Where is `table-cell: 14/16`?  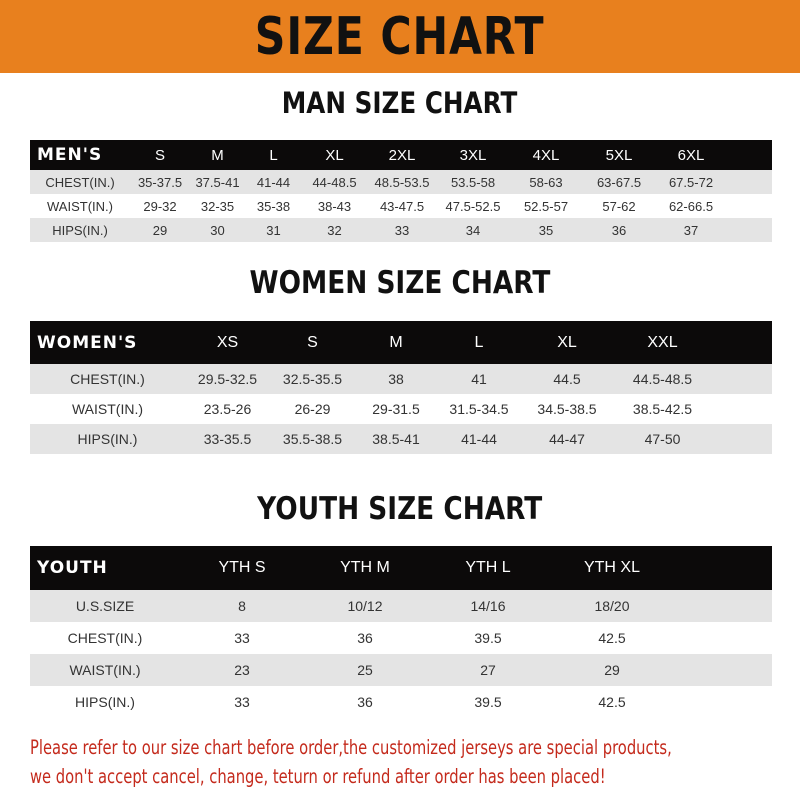
table-cell: 14/16 is located at coordinates (488, 606).